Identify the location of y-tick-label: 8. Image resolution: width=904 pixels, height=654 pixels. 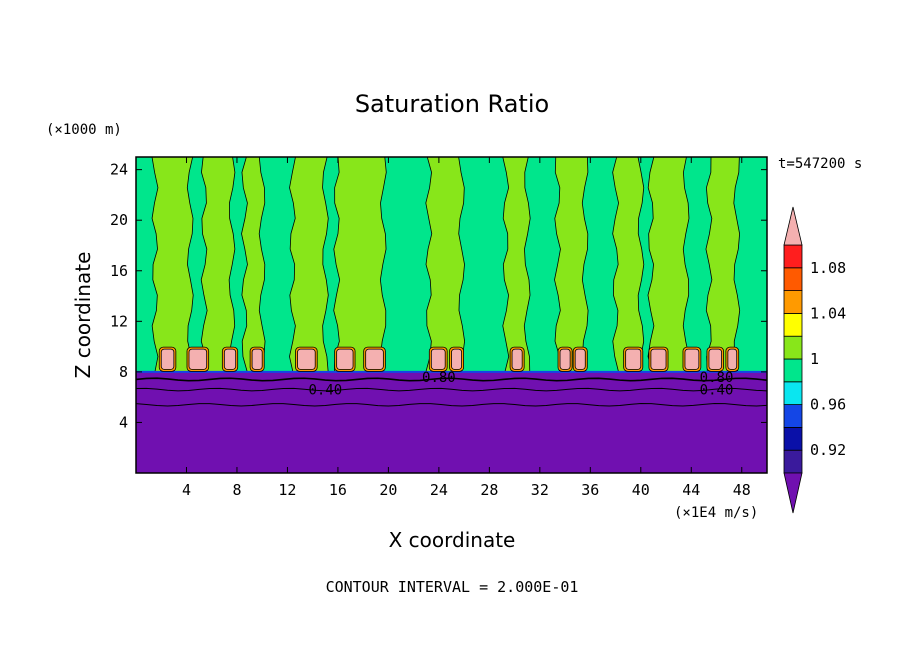
(123, 372).